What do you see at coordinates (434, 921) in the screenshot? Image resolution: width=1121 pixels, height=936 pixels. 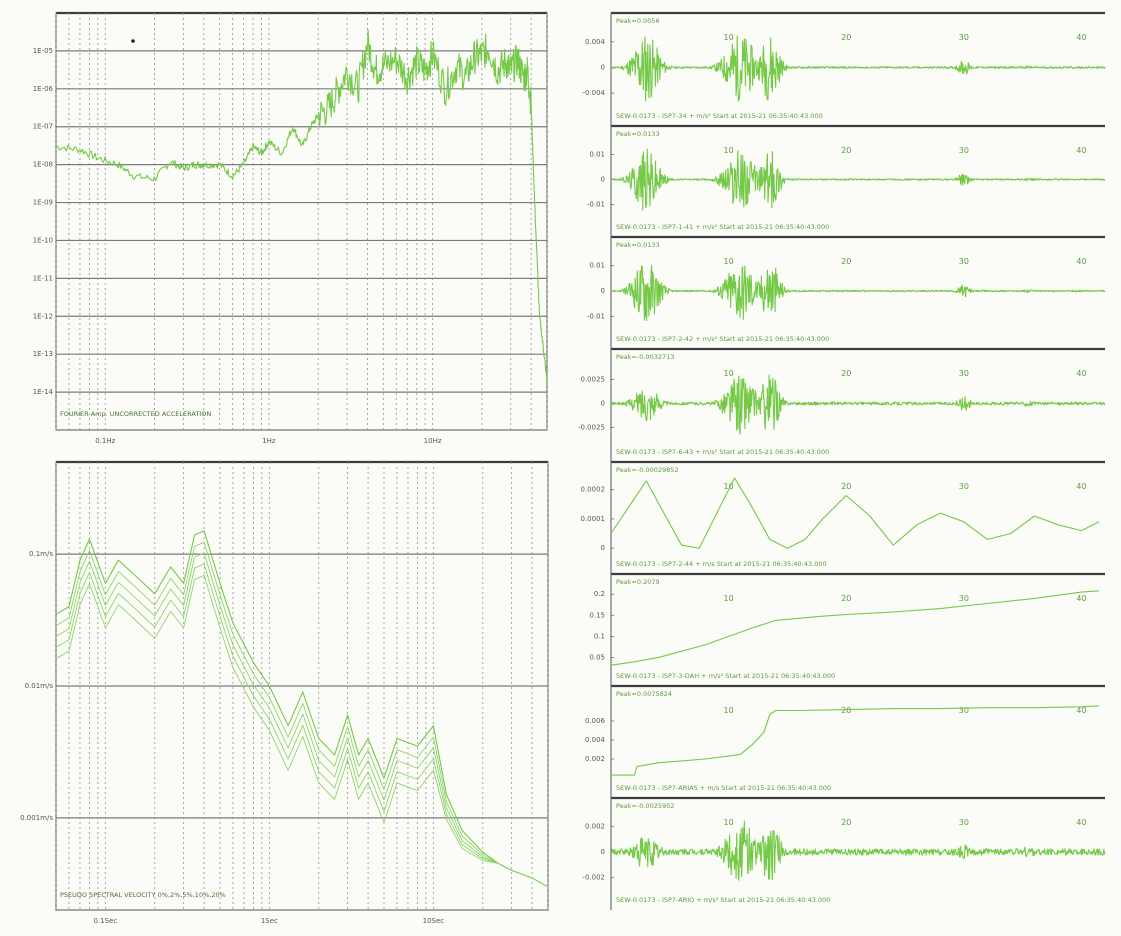 I see `response-x-tick: 10Sec` at bounding box center [434, 921].